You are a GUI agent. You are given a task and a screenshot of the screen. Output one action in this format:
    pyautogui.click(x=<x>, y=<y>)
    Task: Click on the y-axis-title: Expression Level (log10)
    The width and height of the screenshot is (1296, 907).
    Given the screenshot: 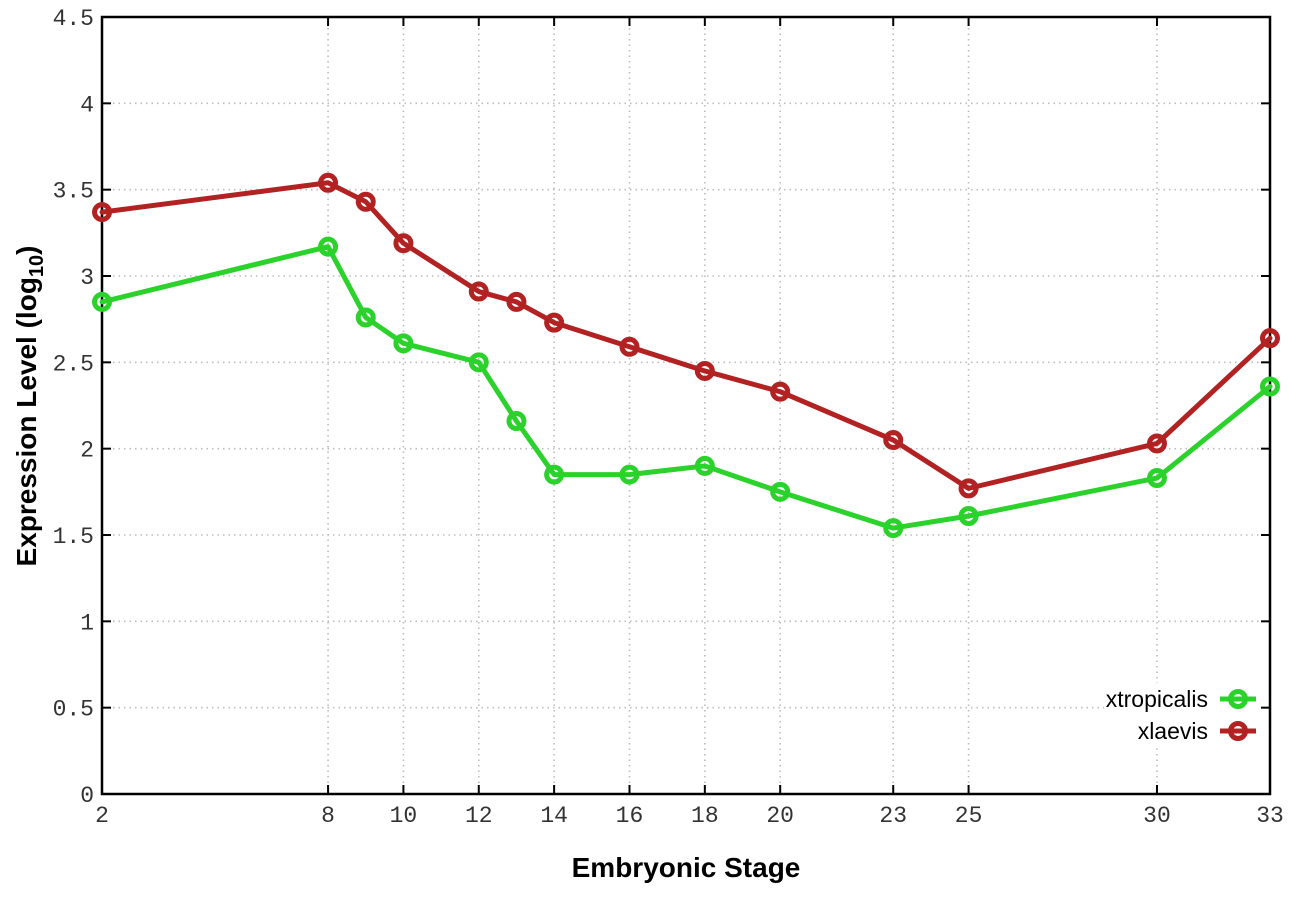 What is the action you would take?
    pyautogui.click(x=30, y=406)
    